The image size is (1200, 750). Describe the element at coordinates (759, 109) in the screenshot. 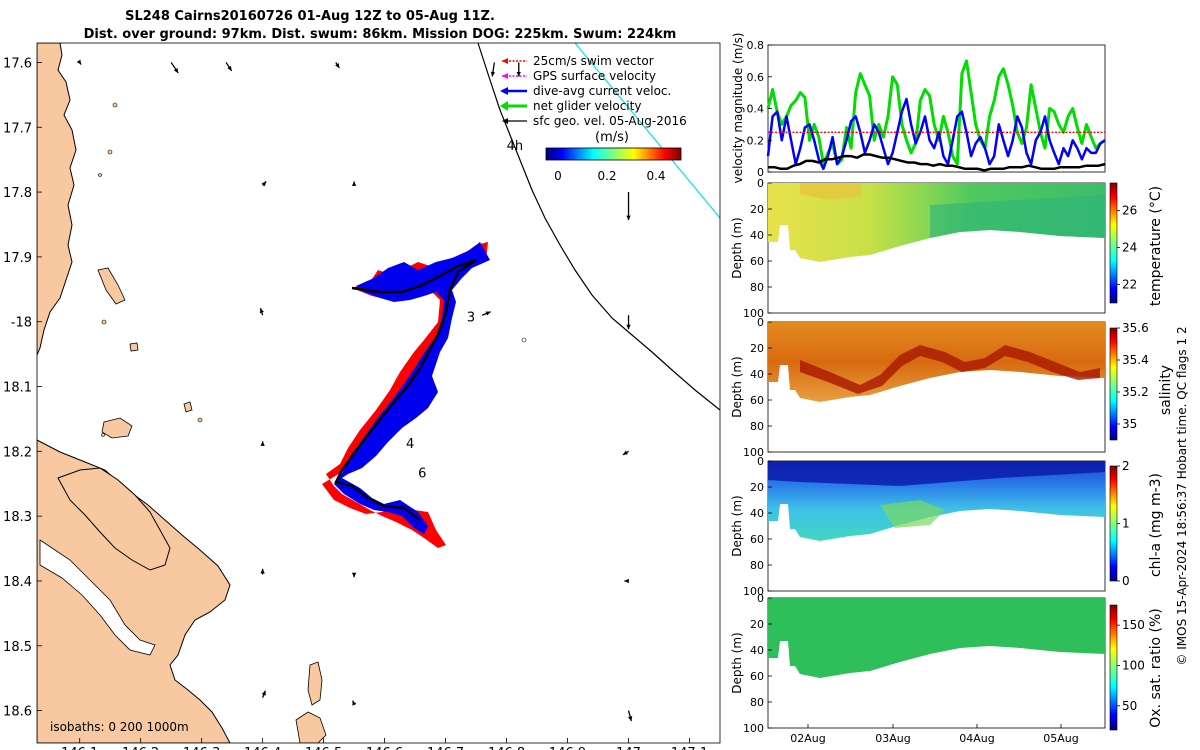

I see `velocity-y-axis: 0 0.2 0.4 0.6 0.8` at that location.